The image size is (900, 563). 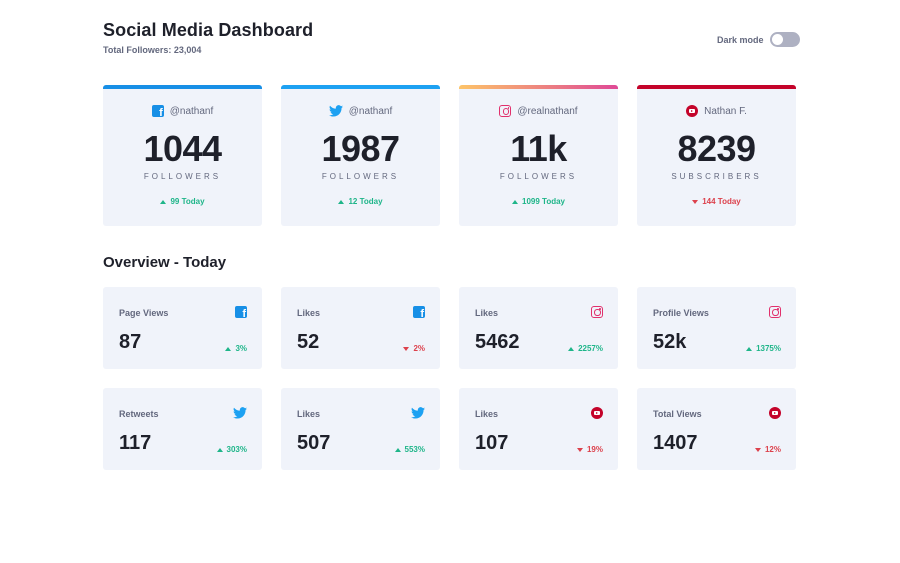 What do you see at coordinates (130, 342) in the screenshot?
I see `overview-metric-value: 87` at bounding box center [130, 342].